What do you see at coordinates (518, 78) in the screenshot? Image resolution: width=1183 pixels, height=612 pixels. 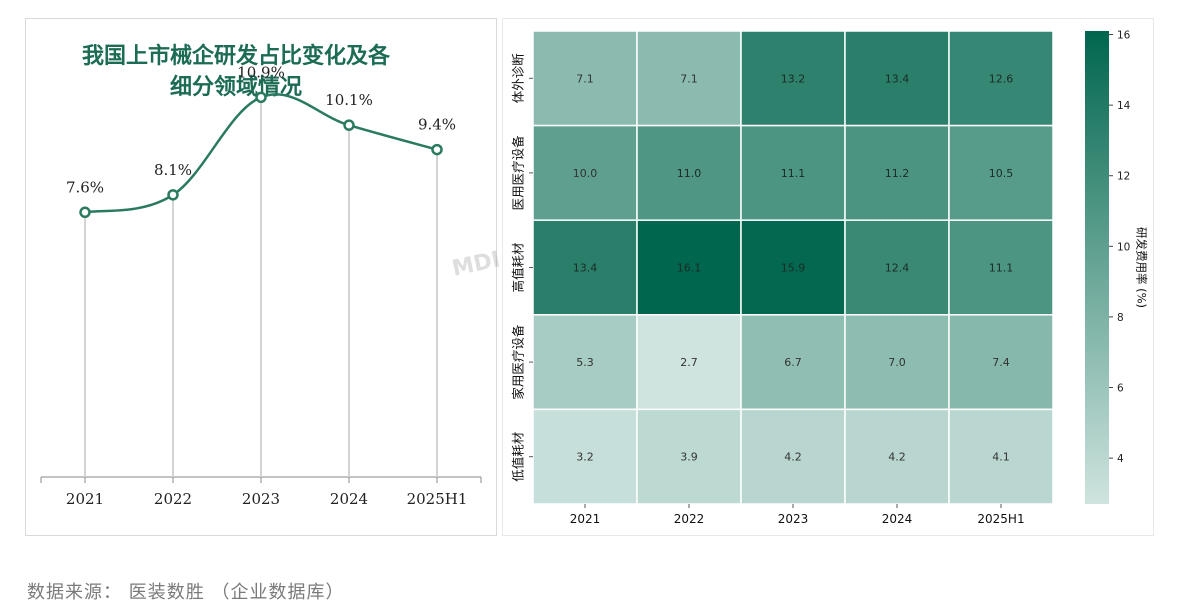 I see `y-tick-label: 体外诊断` at bounding box center [518, 78].